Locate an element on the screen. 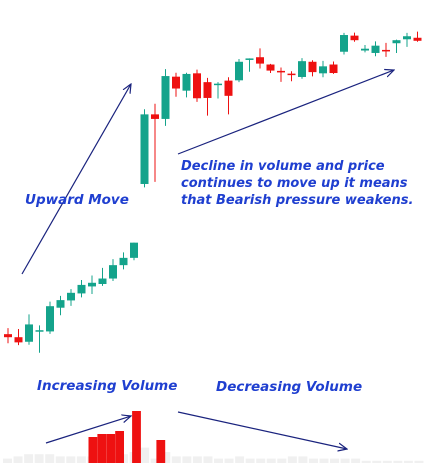 The height and width of the screenshot is (466, 447). decline-arrow is located at coordinates (285, 112).